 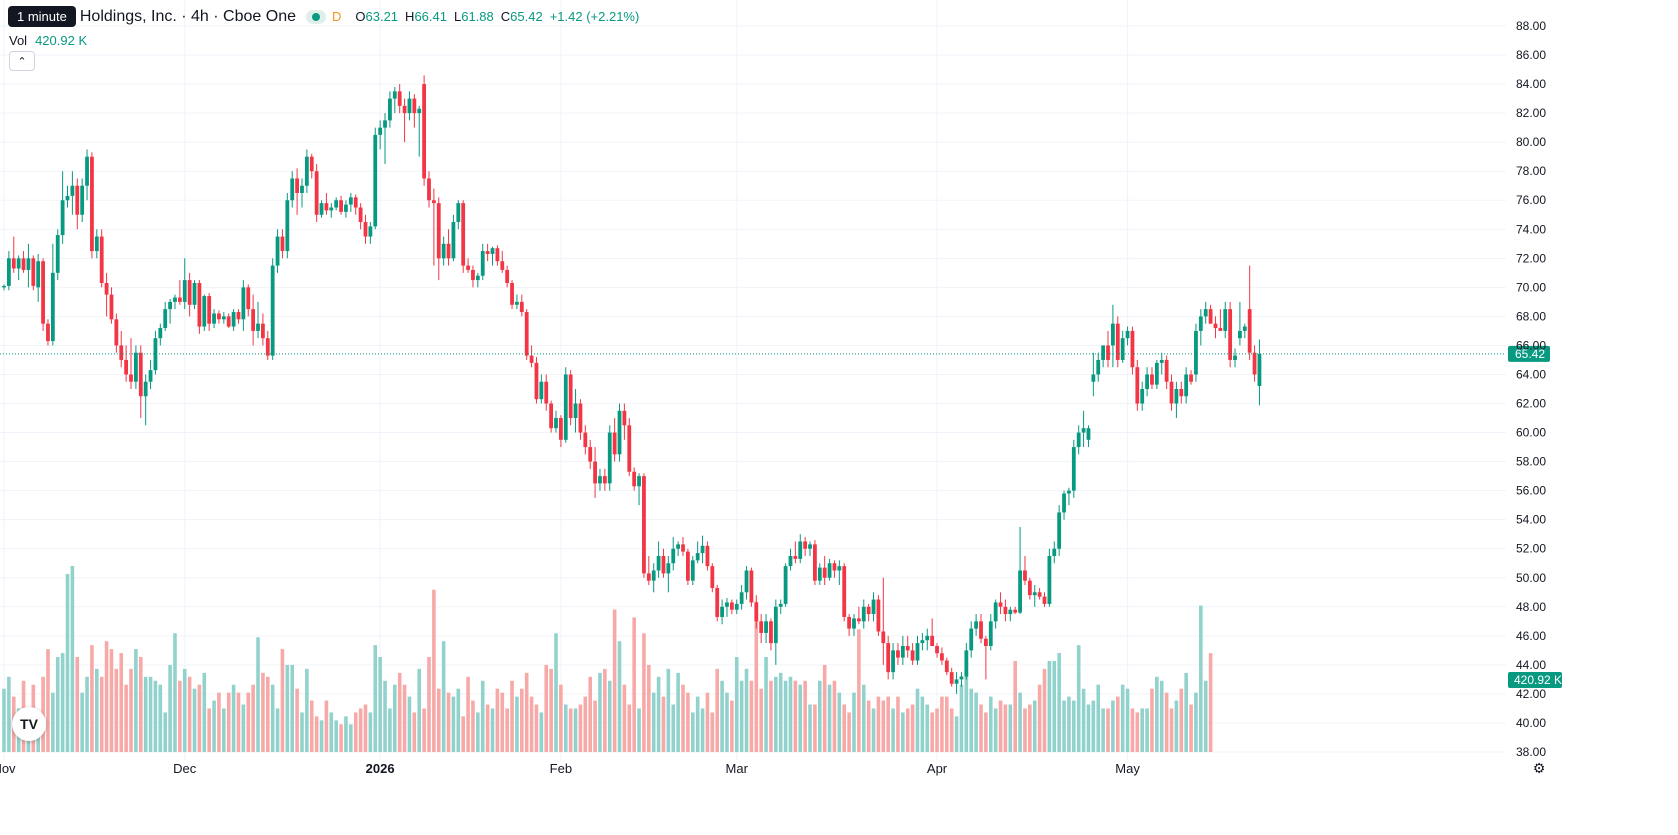 I want to click on y-tick-label: 58.00, so click(x=1531, y=462).